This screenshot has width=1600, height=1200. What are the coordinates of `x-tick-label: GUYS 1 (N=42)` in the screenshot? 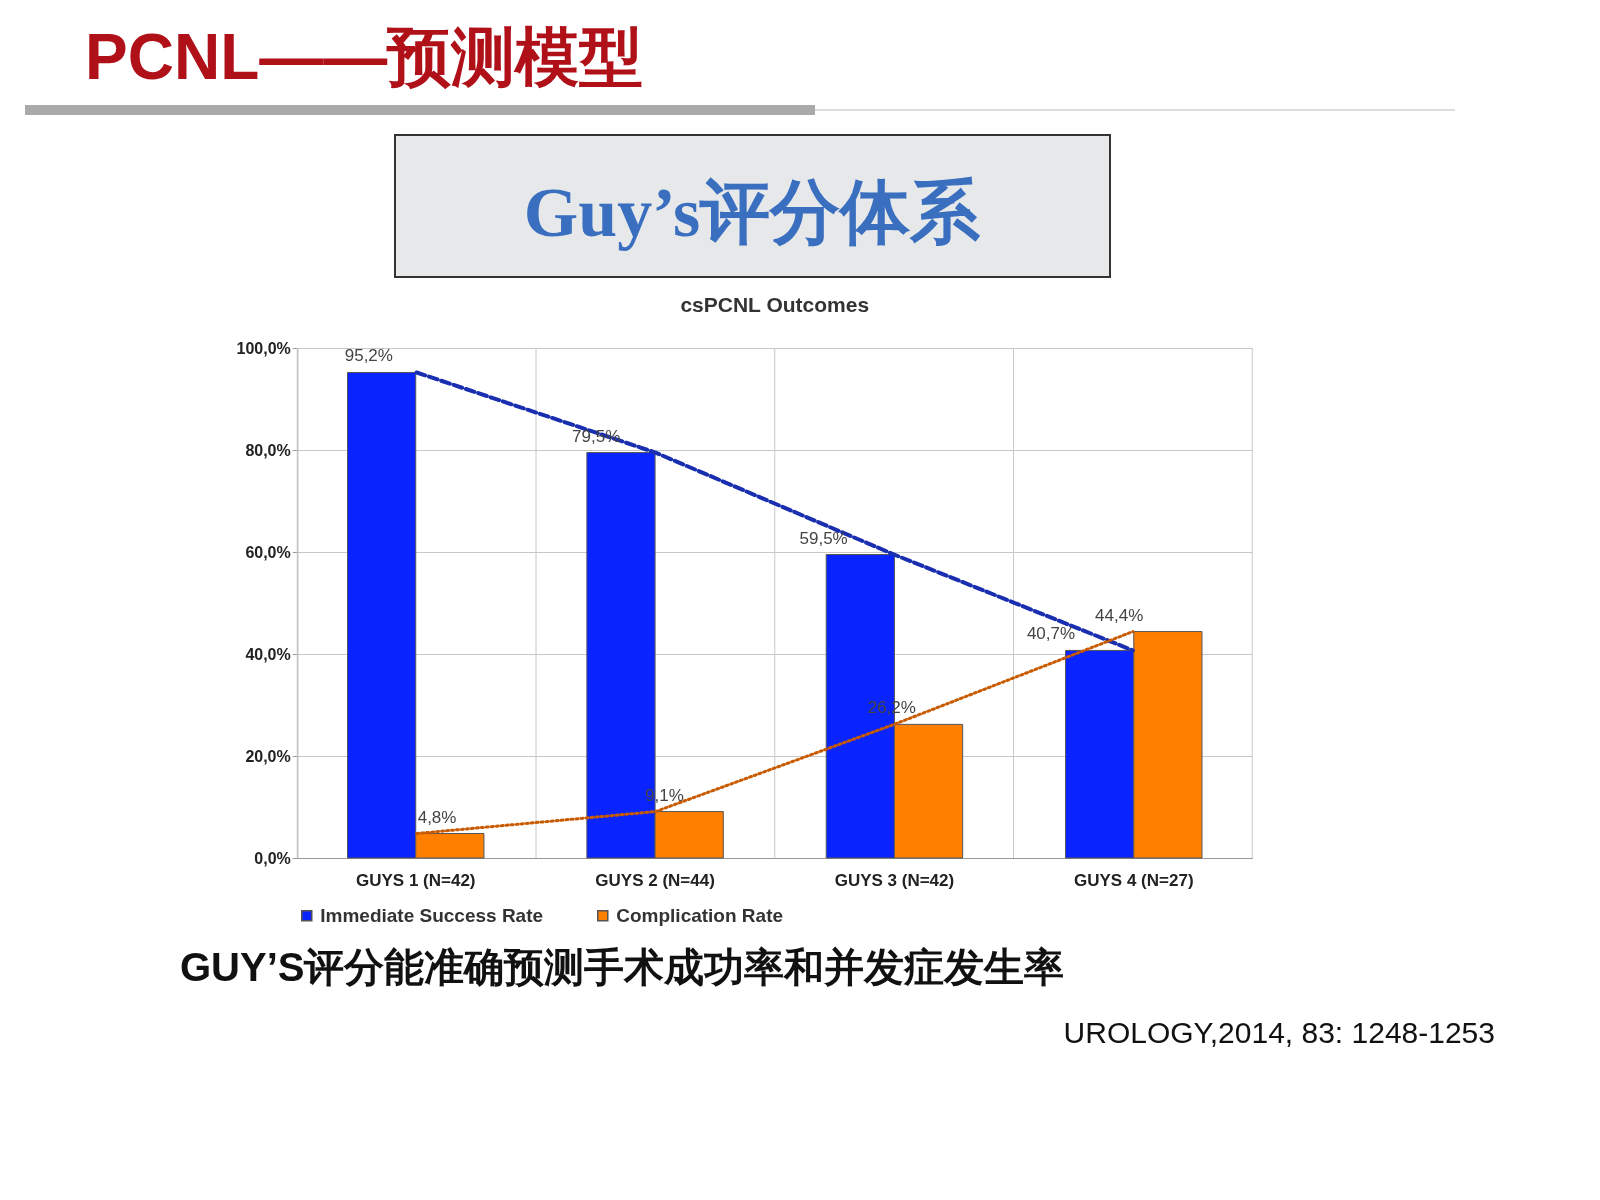 It's located at (415, 880).